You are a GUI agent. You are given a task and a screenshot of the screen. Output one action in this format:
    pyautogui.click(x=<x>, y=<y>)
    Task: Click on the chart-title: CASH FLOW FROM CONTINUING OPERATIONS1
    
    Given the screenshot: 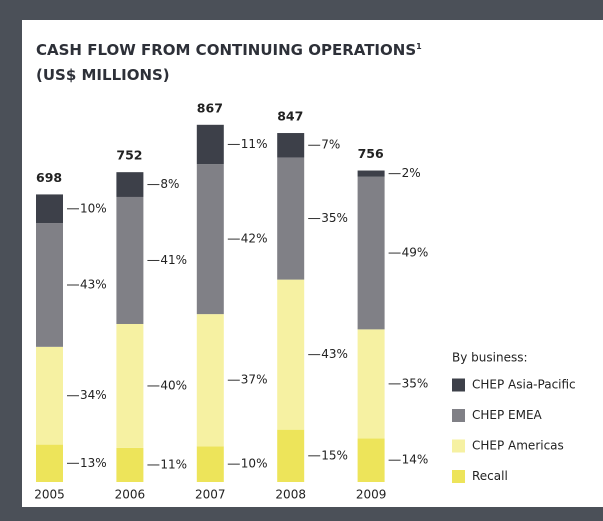 What is the action you would take?
    pyautogui.click(x=229, y=50)
    